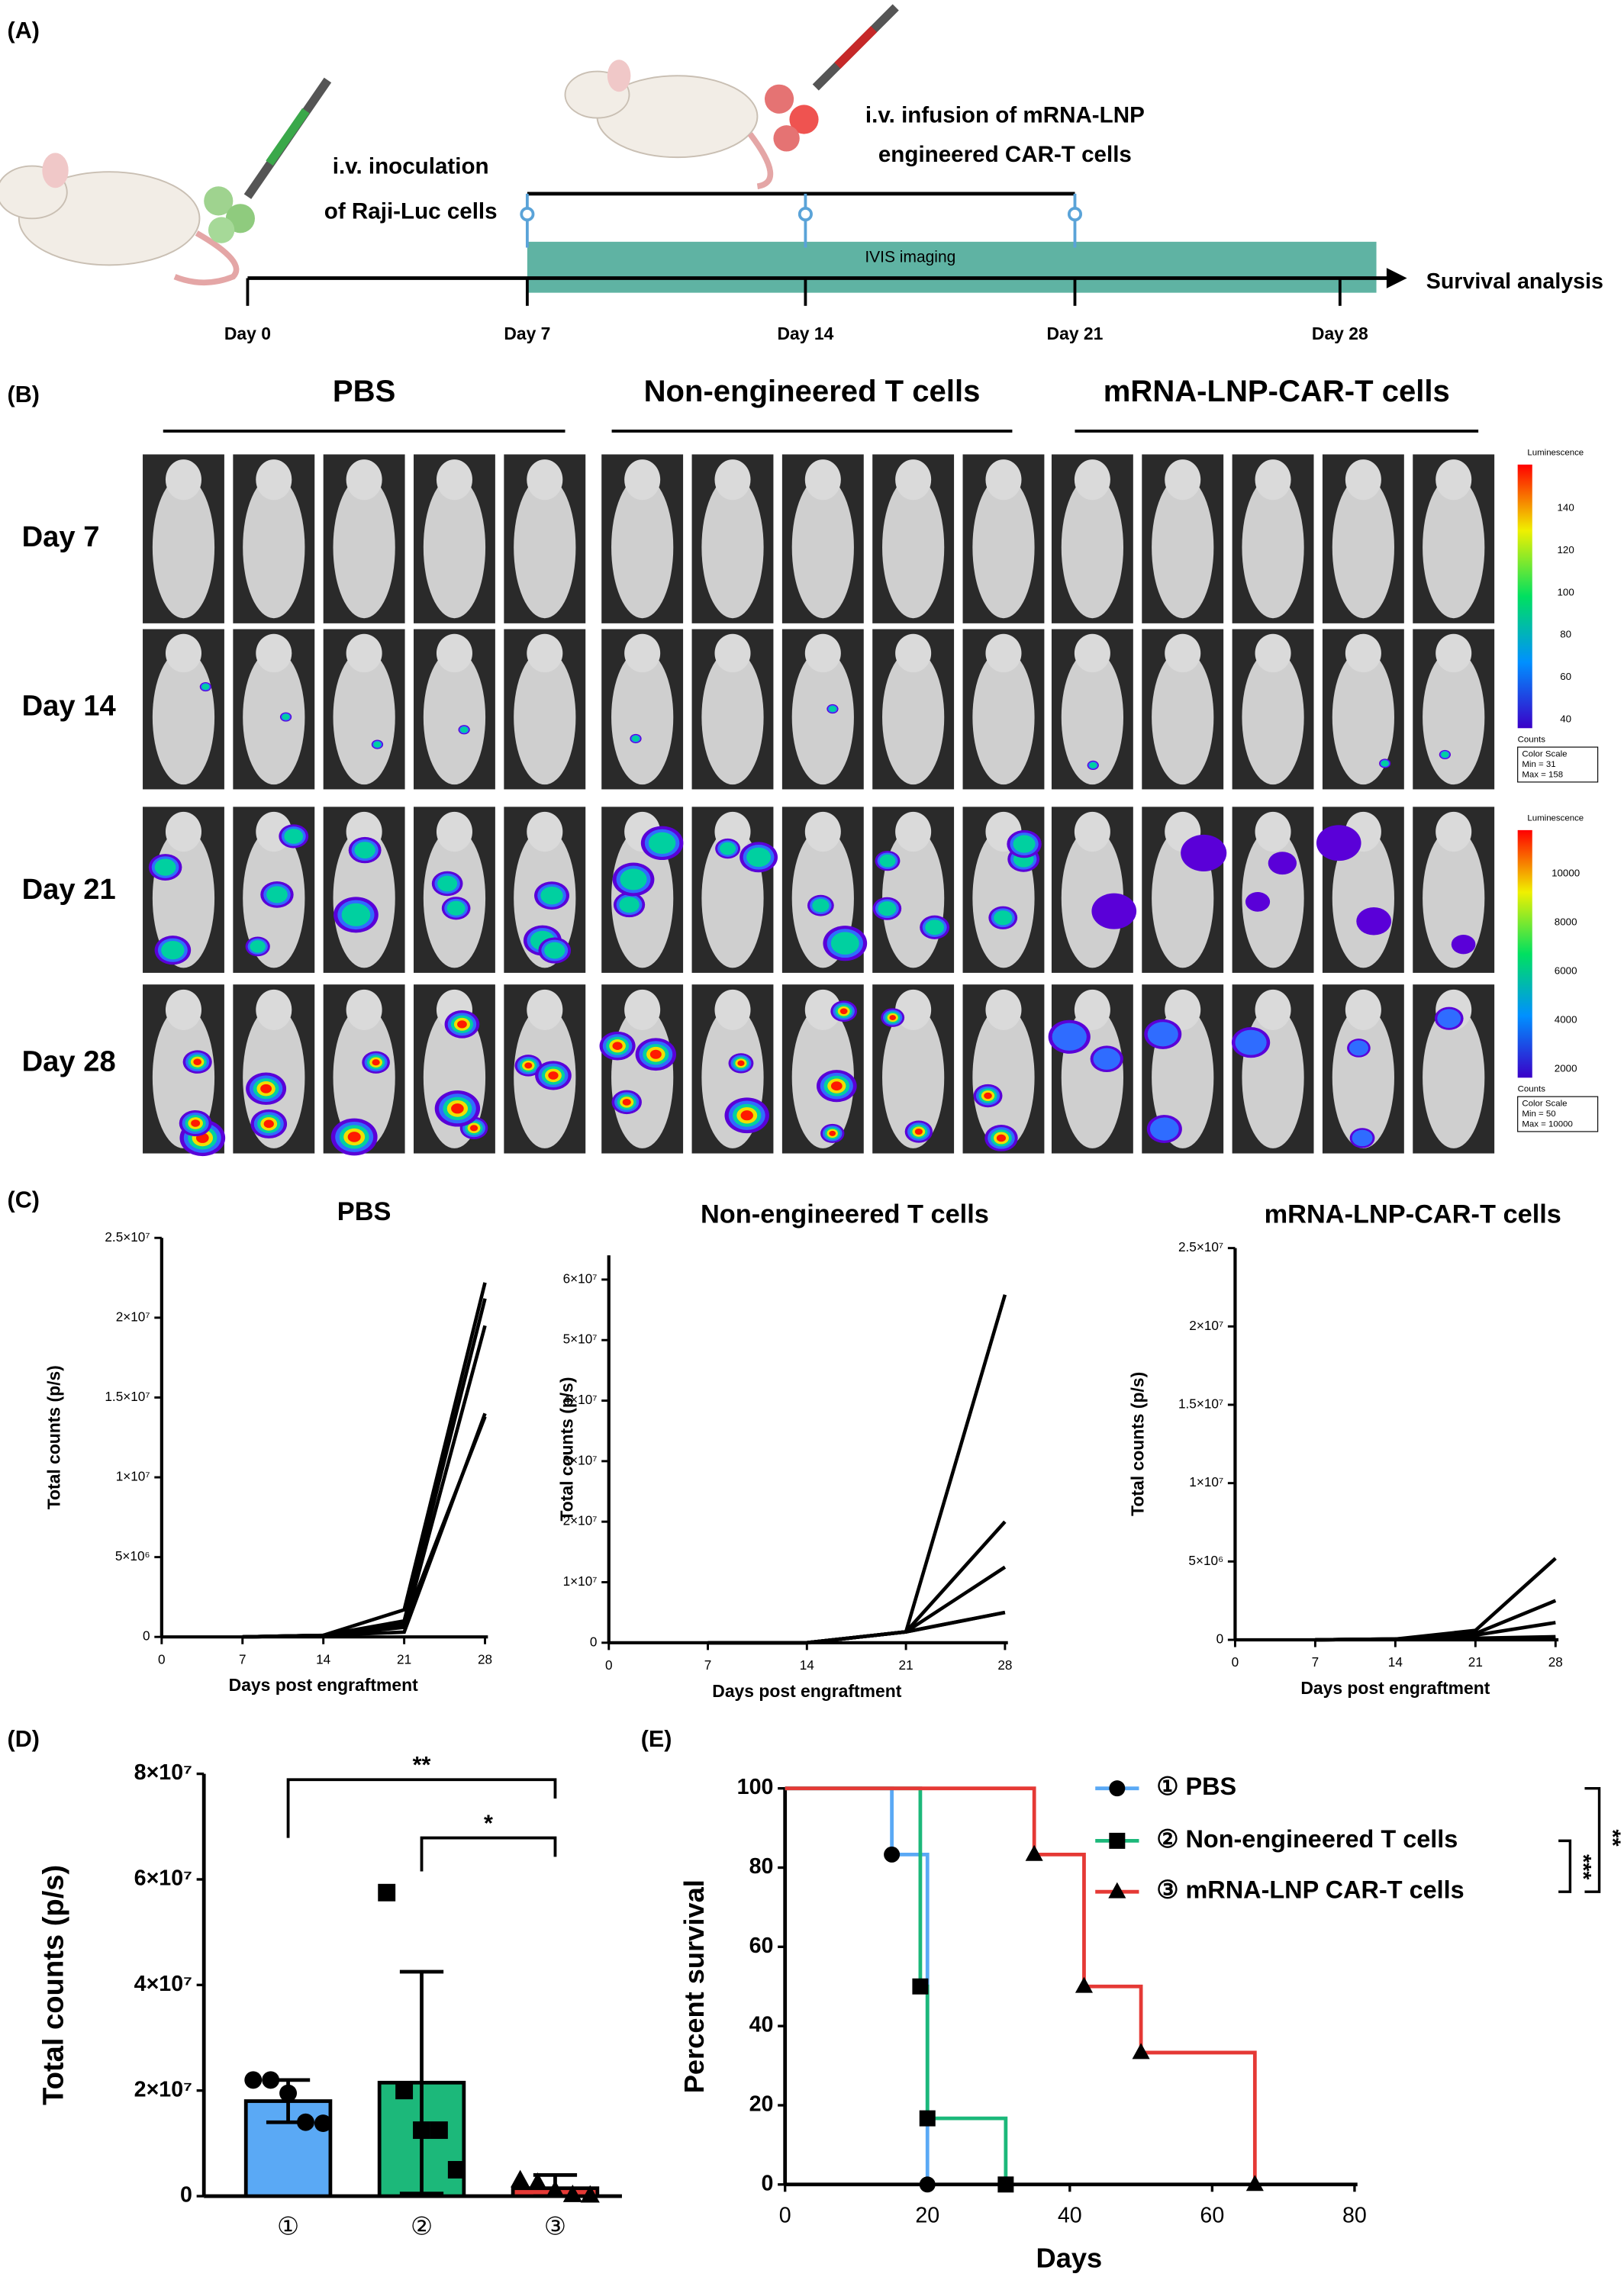 The height and width of the screenshot is (2293, 1624). What do you see at coordinates (421, 2082) in the screenshot?
I see `error-bar` at bounding box center [421, 2082].